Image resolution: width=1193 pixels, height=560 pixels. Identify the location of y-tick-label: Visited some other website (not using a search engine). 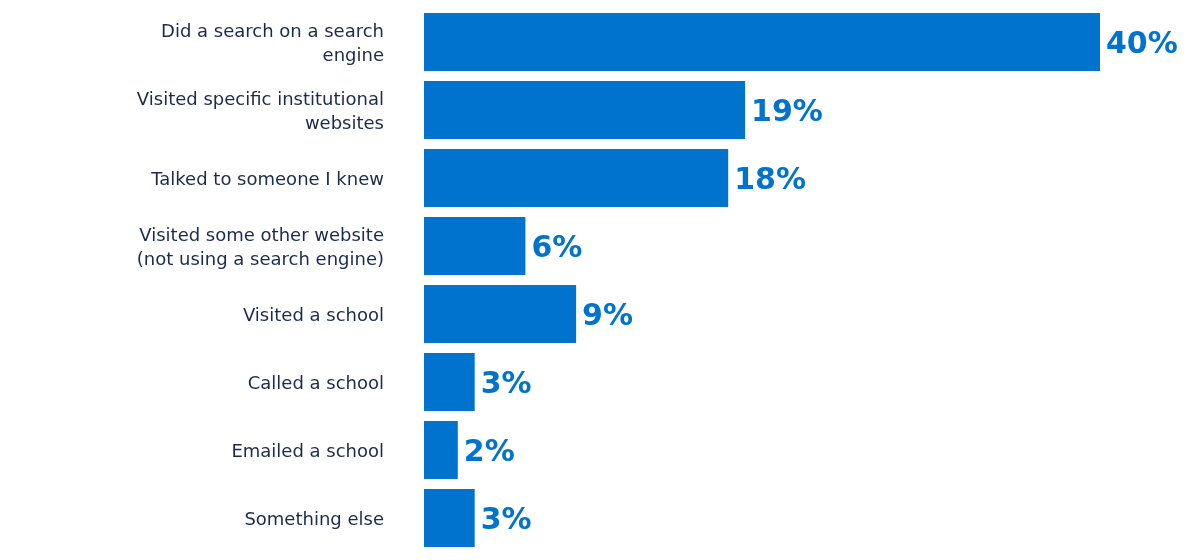
(260, 246).